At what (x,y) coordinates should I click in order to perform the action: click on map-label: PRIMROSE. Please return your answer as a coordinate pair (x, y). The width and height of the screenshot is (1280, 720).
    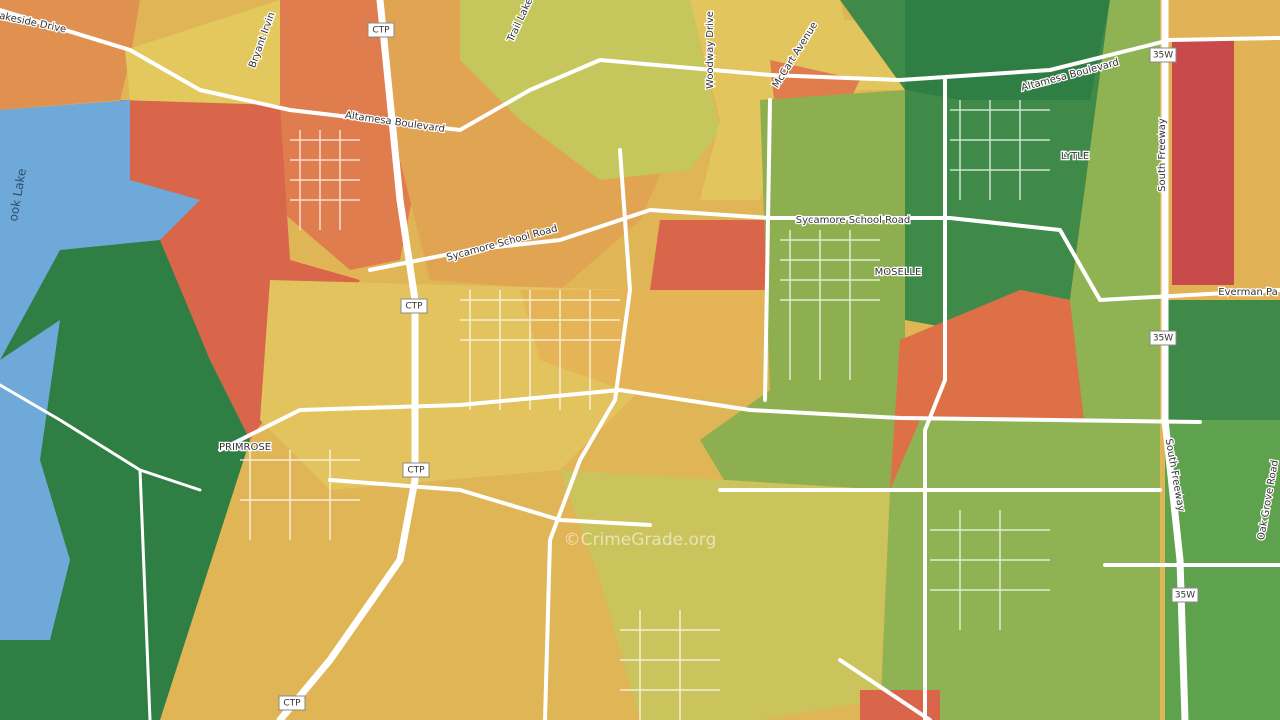
    Looking at the image, I should click on (245, 447).